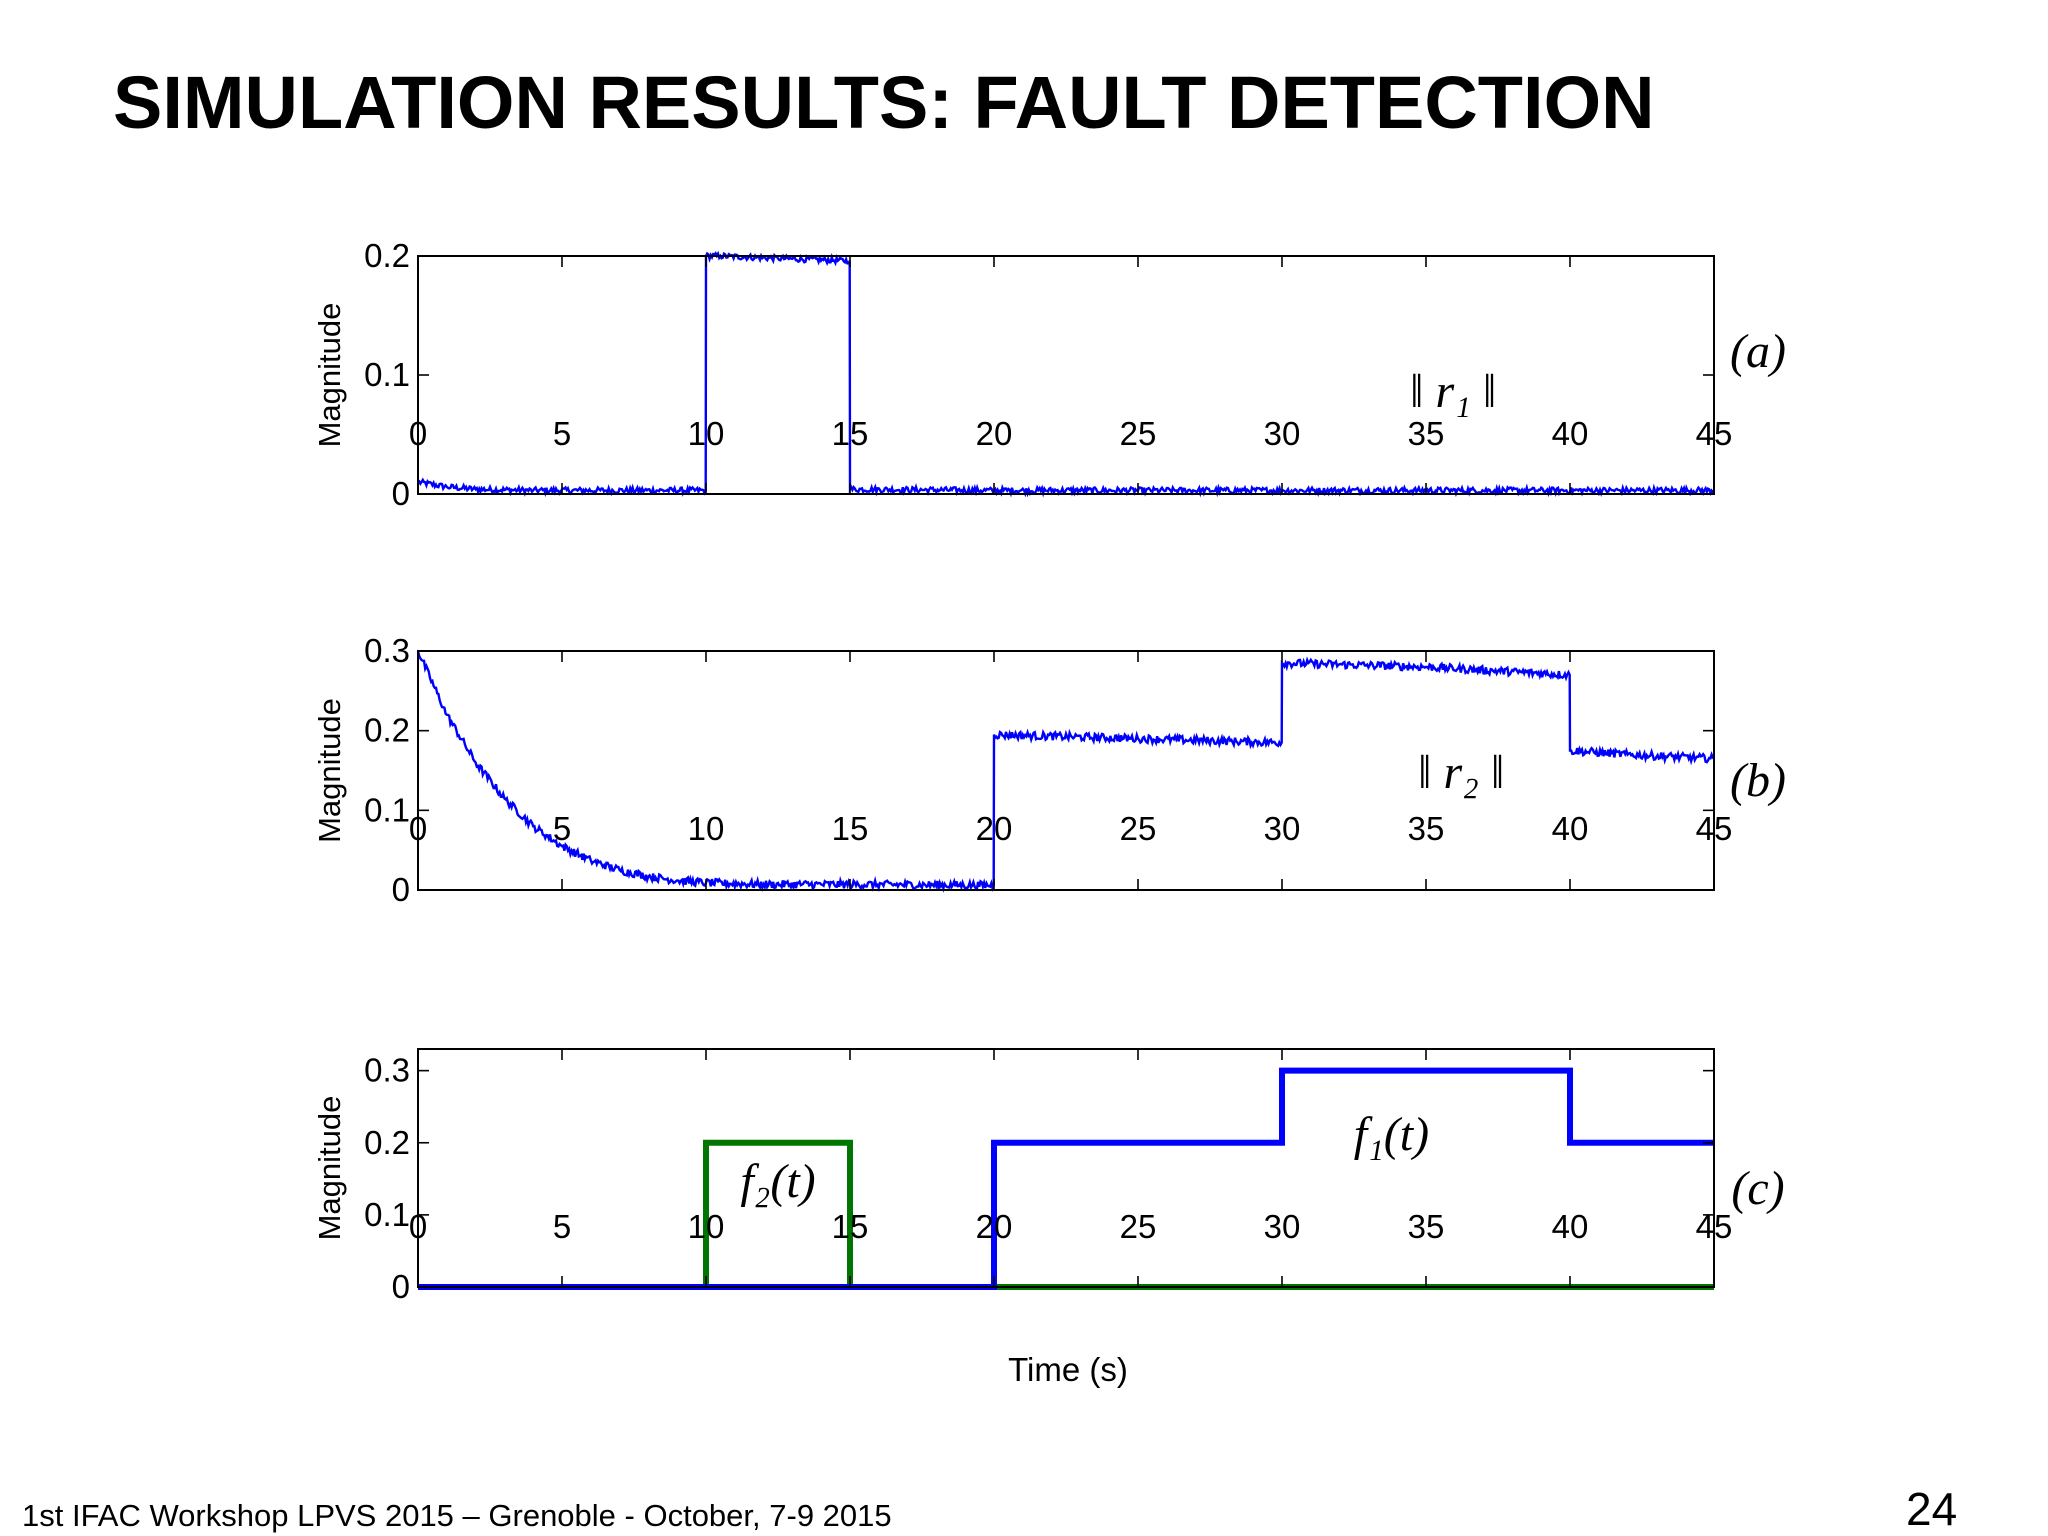 The image size is (2048, 1536). I want to click on panel-label: (a), so click(1758, 351).